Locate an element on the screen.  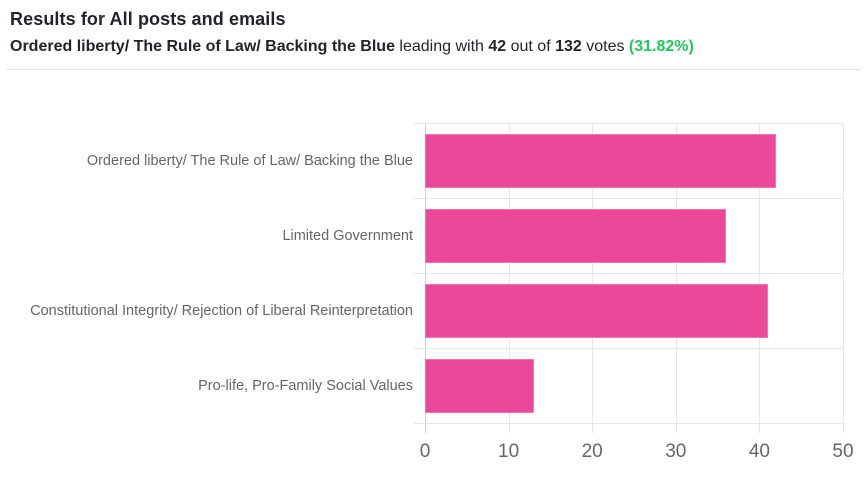
page-title: Results for All posts and emails is located at coordinates (148, 19).